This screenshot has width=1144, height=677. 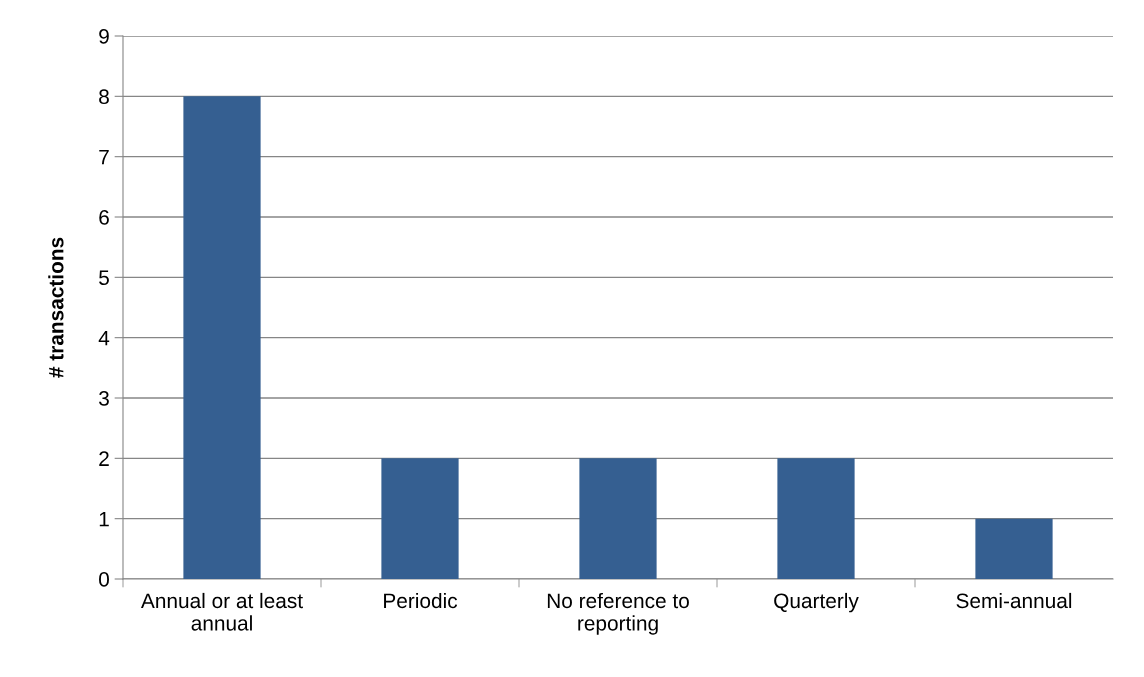 What do you see at coordinates (104, 36) in the screenshot?
I see `y-tick-label: 9` at bounding box center [104, 36].